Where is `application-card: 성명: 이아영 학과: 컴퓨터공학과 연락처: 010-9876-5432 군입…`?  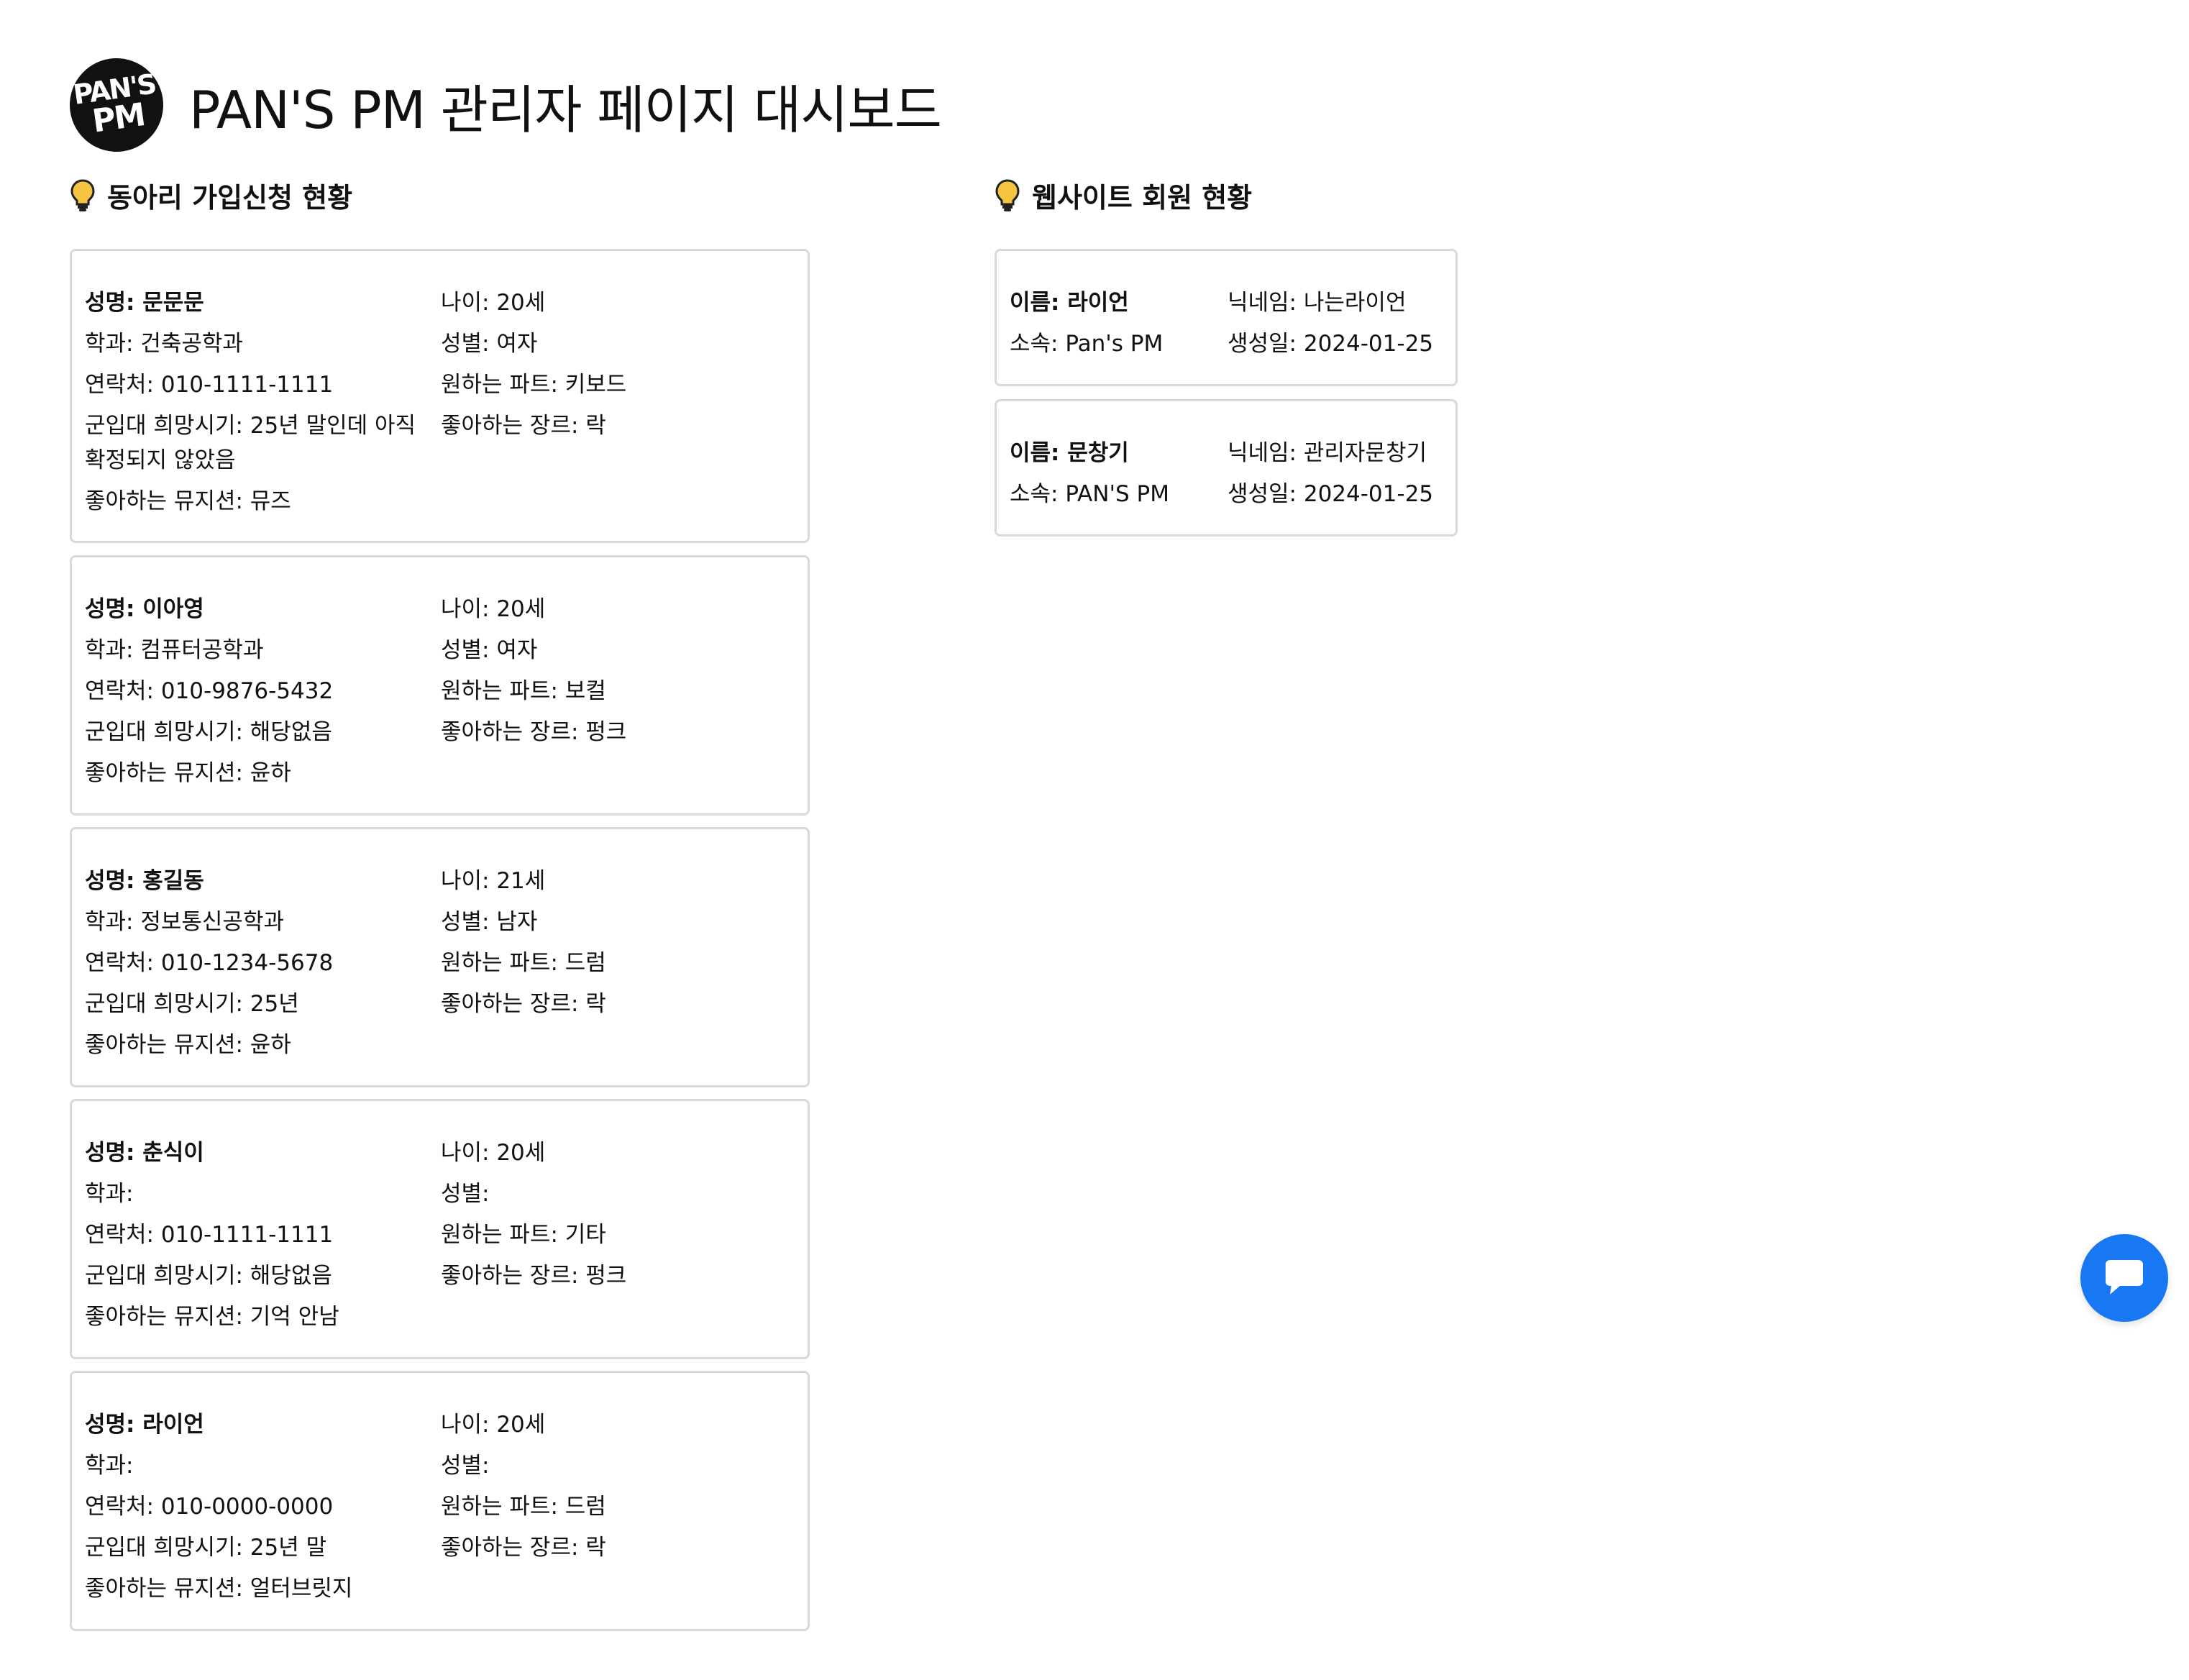
application-card: 성명: 이아영 학과: 컴퓨터공학과 연락처: 010-9876-5432 군입… is located at coordinates (440, 685).